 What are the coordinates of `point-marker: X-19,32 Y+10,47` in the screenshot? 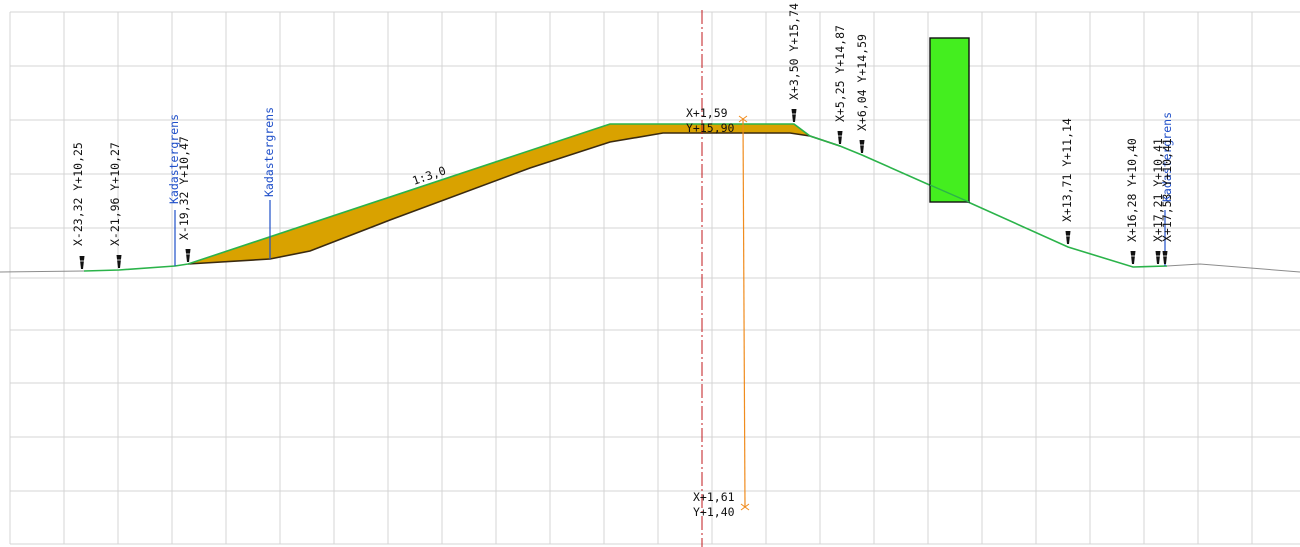 It's located at (184, 199).